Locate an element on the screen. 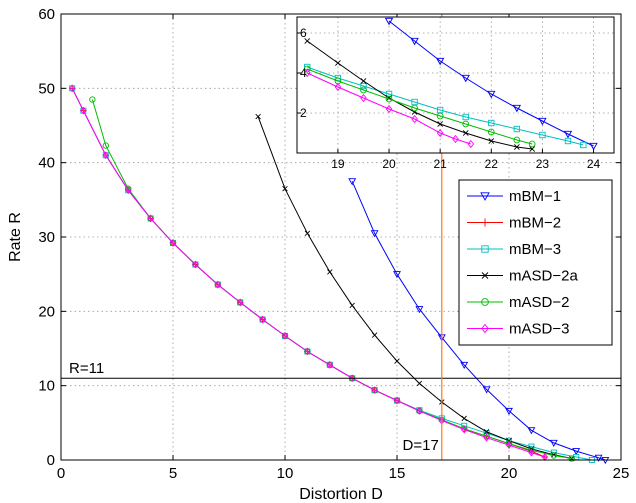  inset-x-tick-label: 22 is located at coordinates (492, 164).